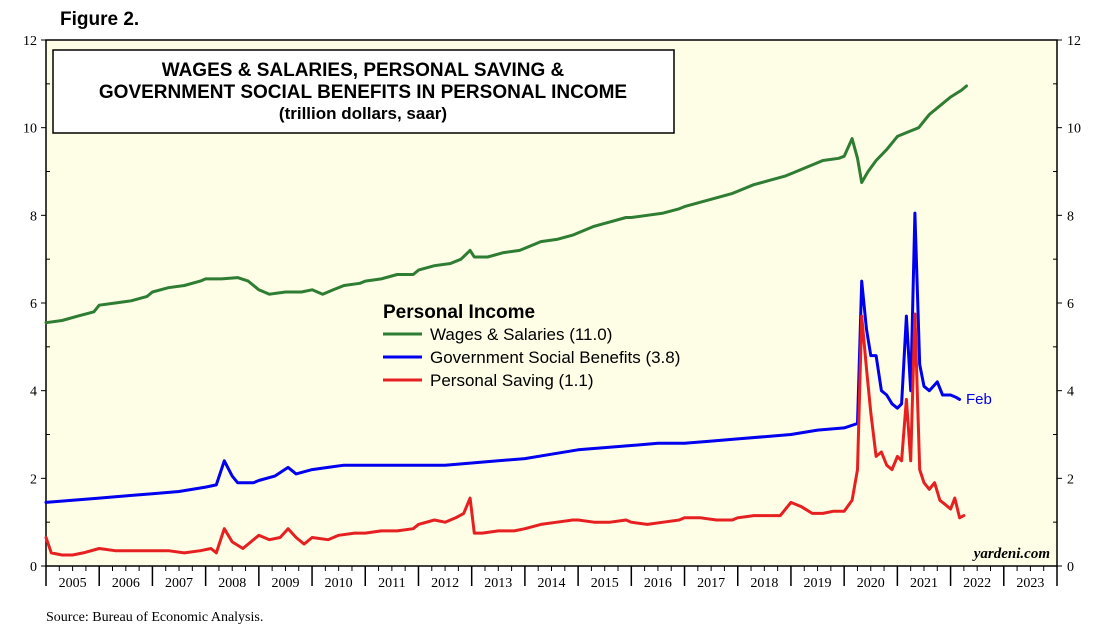 The image size is (1107, 636). What do you see at coordinates (1074, 129) in the screenshot?
I see `y-tick-label-right: 10` at bounding box center [1074, 129].